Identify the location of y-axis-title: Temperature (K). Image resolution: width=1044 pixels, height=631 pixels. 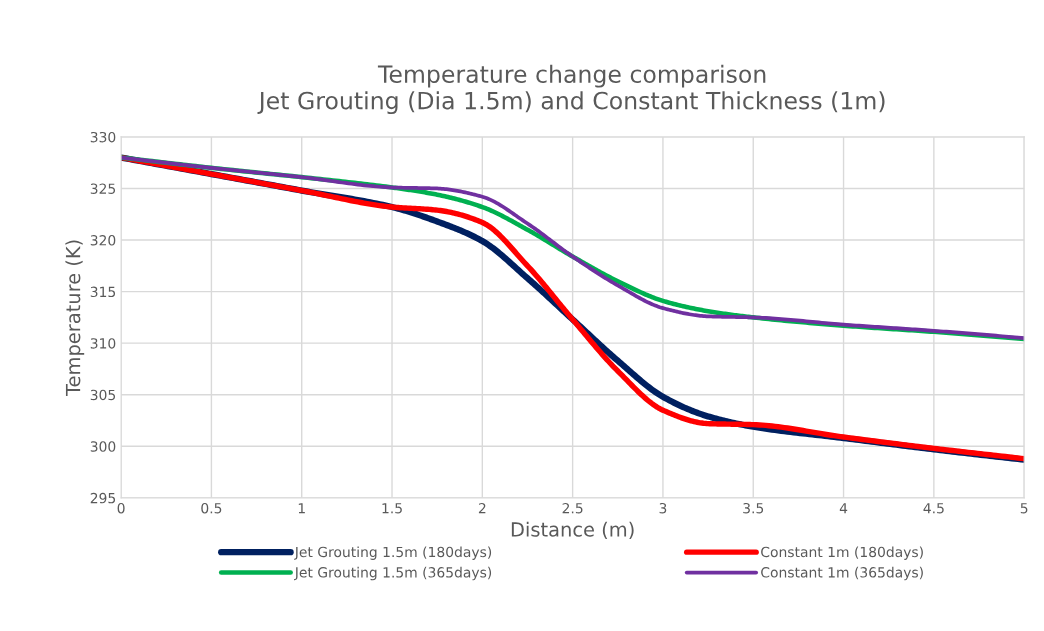
(75, 318).